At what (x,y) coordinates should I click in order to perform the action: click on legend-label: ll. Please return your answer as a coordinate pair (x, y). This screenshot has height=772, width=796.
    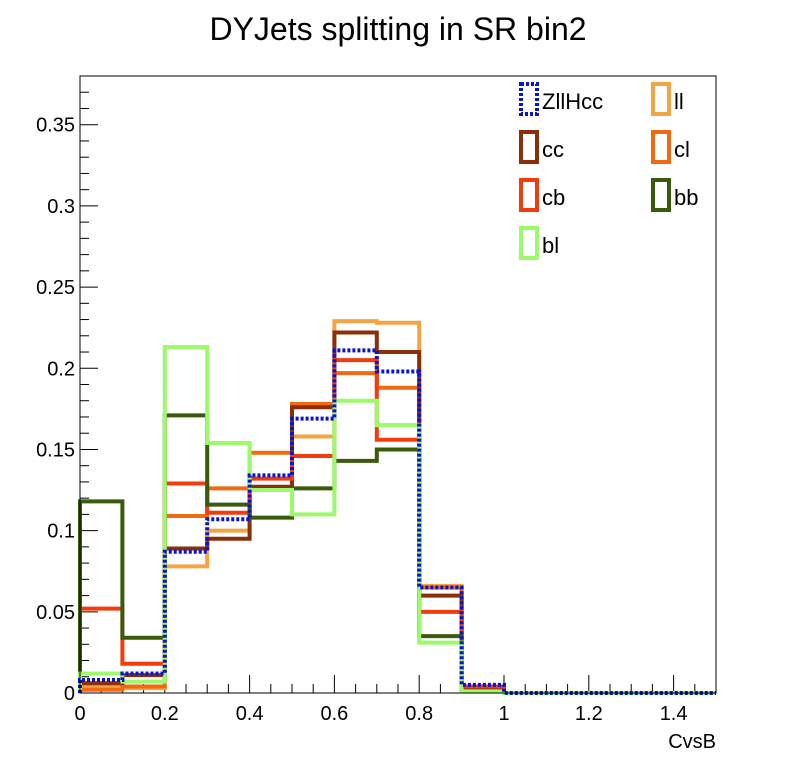
    Looking at the image, I should click on (679, 101).